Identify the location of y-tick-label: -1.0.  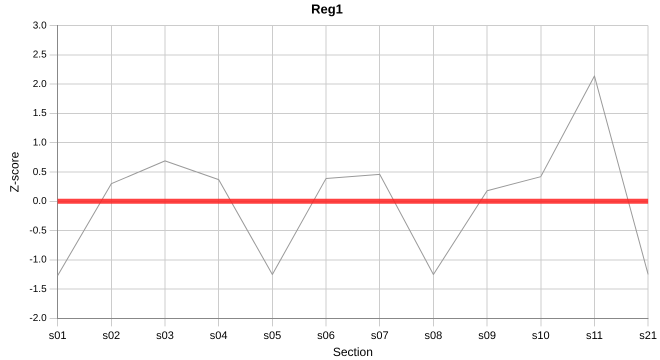
(38, 260).